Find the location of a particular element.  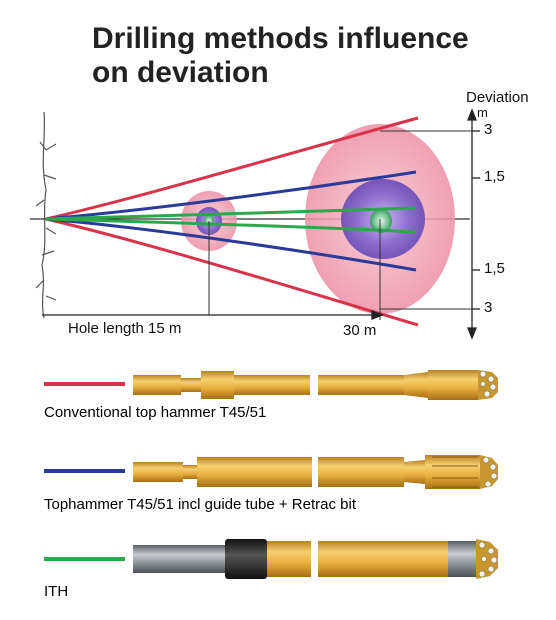

length-markers is located at coordinates (294, 269).